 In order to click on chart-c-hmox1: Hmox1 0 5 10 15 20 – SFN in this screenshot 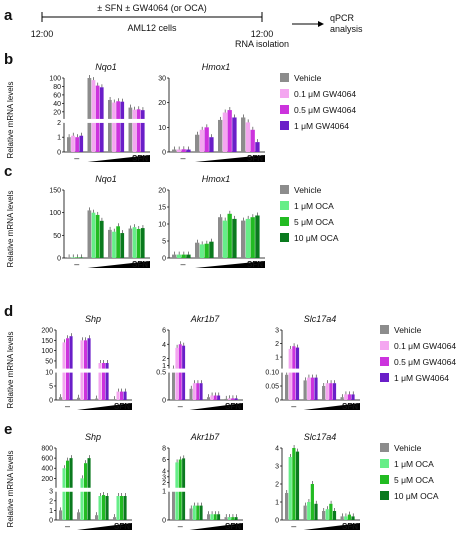, I will do `click(211, 221)`.